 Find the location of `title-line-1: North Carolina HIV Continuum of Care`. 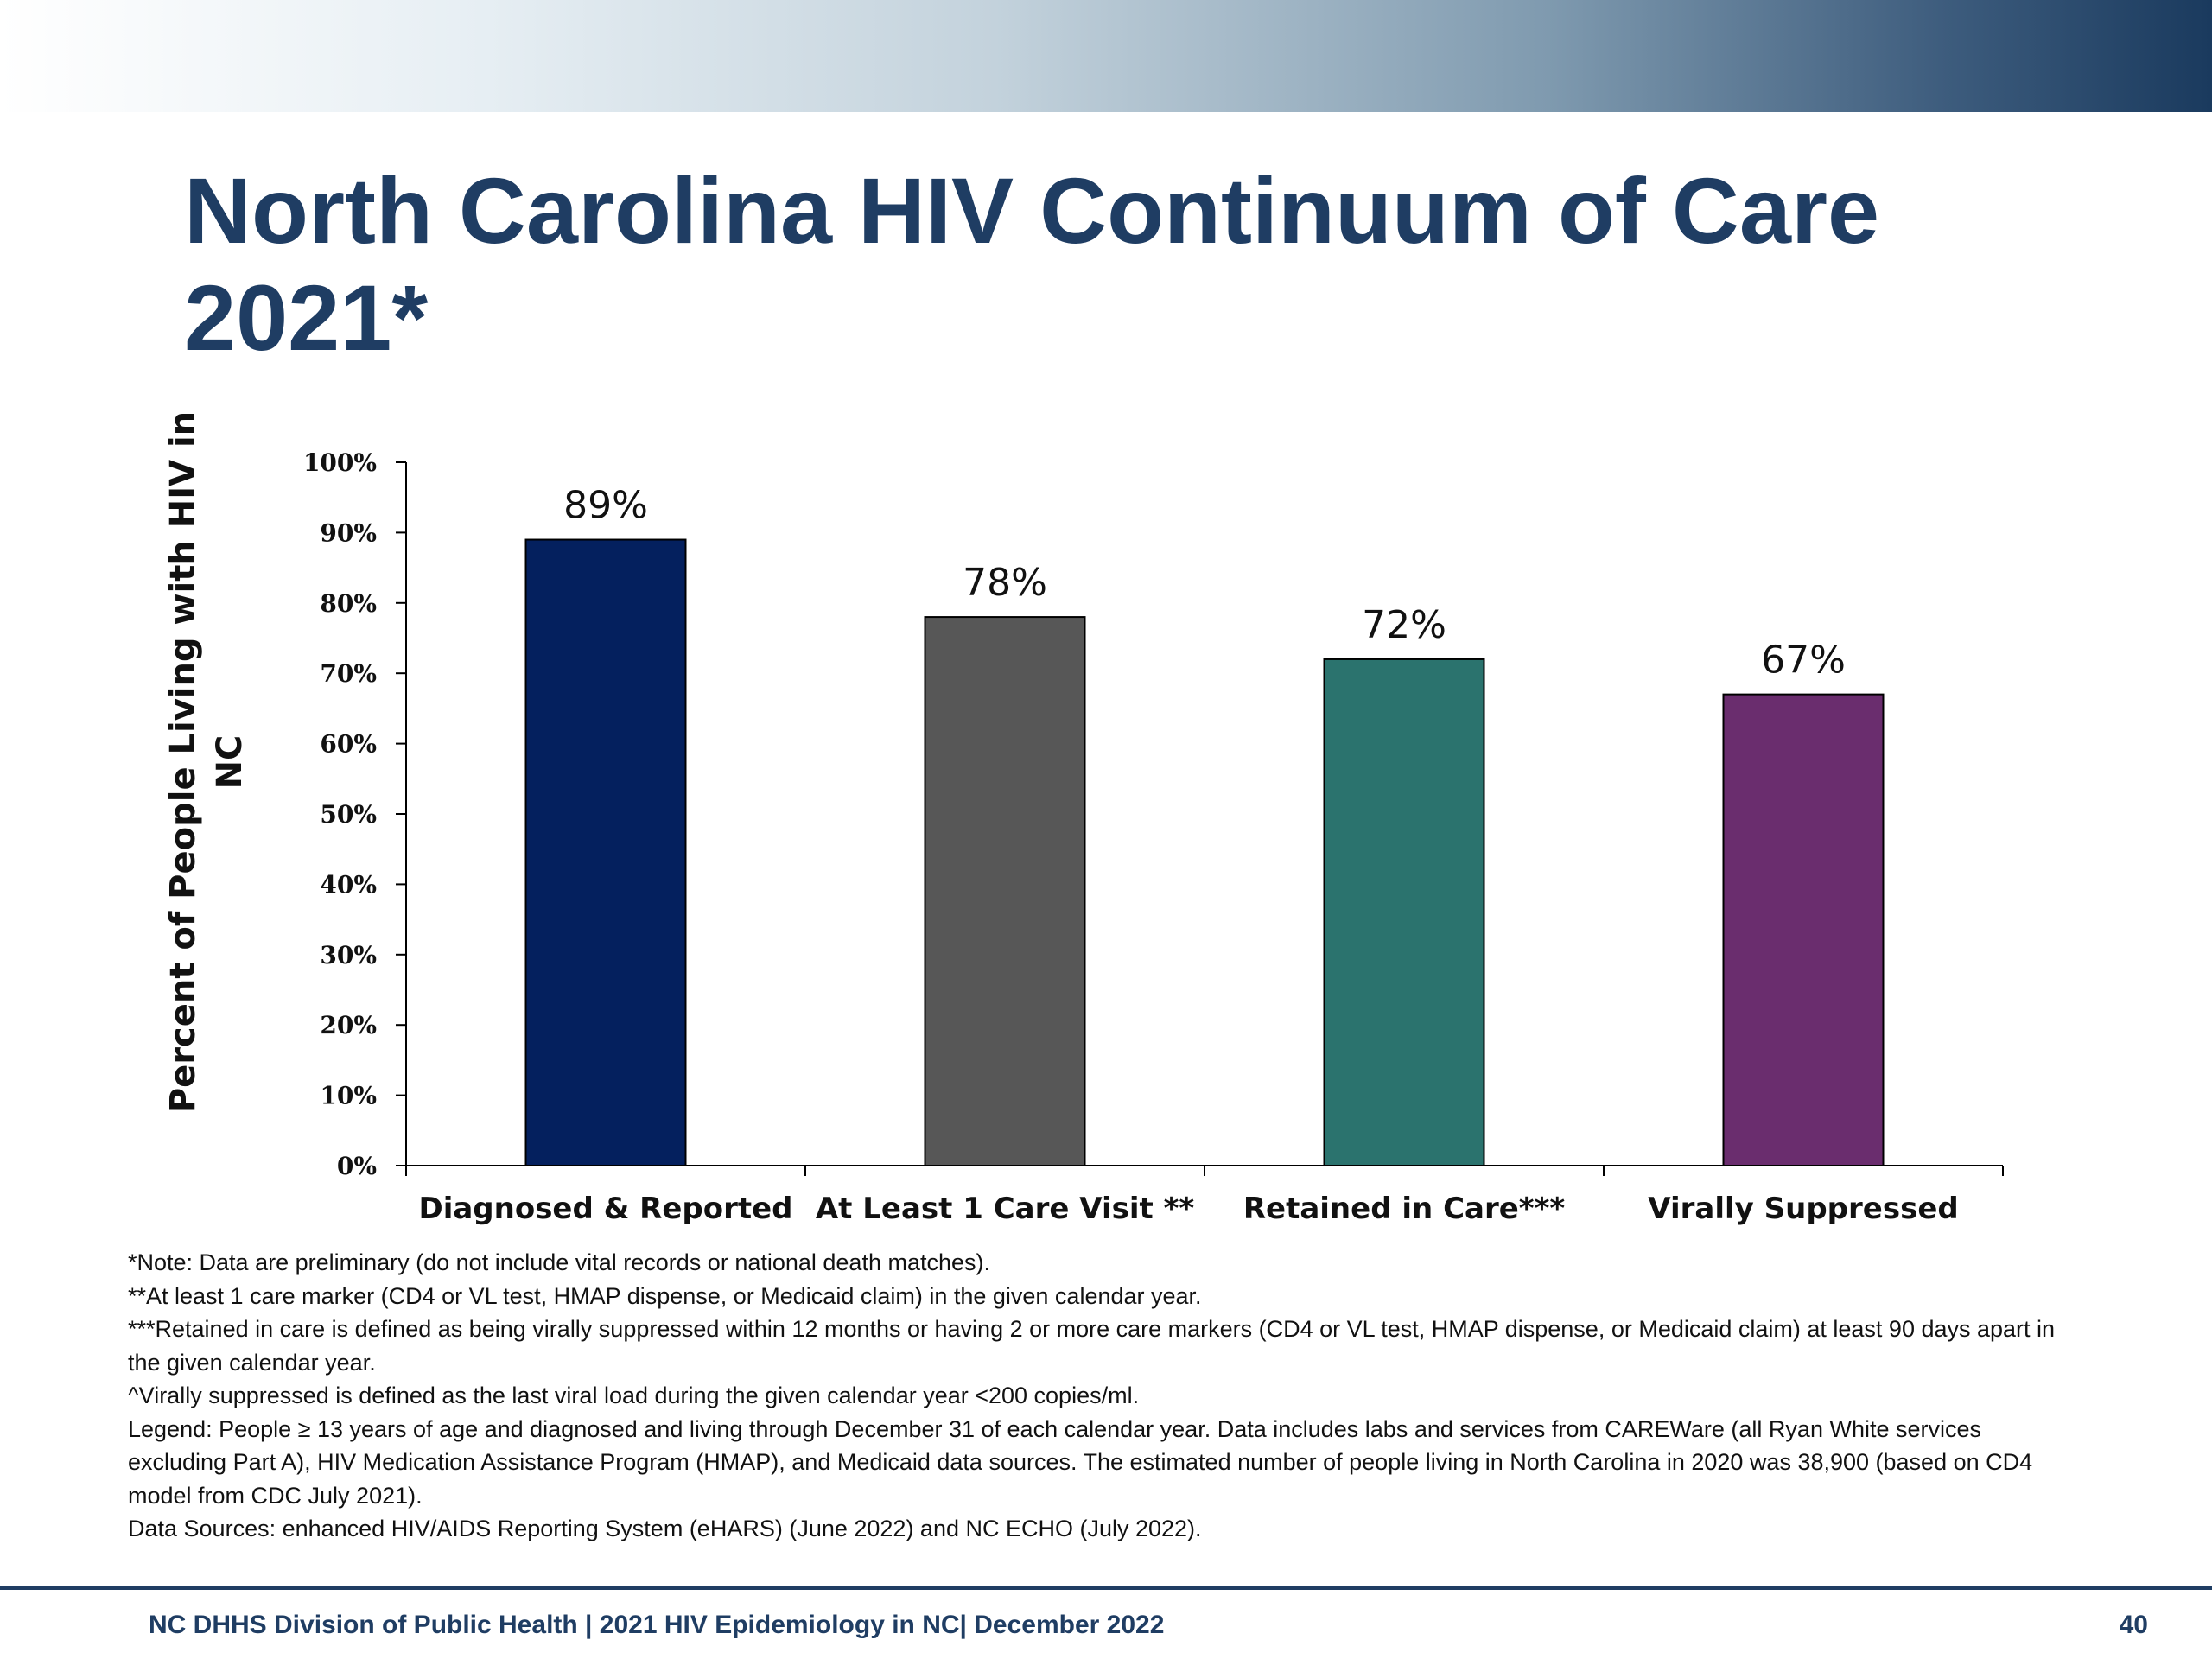

title-line-1: North Carolina HIV Continuum of Care is located at coordinates (1032, 210).